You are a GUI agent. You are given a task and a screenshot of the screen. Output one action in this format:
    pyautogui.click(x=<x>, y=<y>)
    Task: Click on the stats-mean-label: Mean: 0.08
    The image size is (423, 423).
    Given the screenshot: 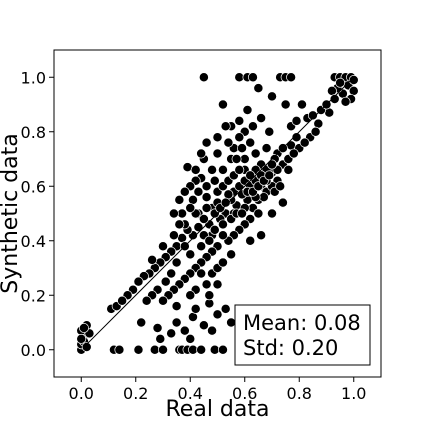 What is the action you would take?
    pyautogui.click(x=302, y=323)
    